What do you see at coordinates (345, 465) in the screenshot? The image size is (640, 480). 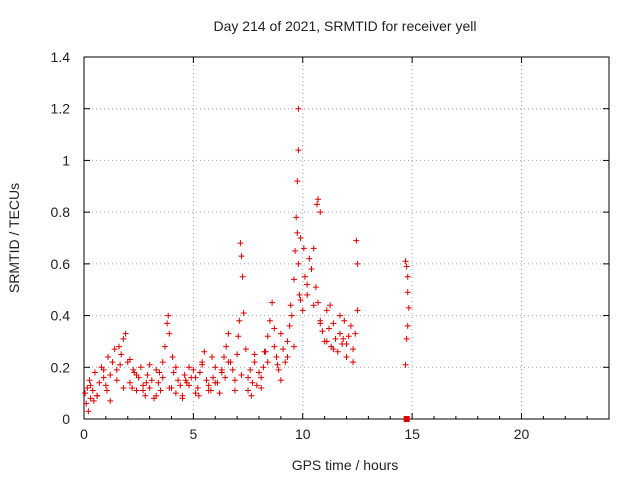 I see `x-axis-title: GPS time / hours` at bounding box center [345, 465].